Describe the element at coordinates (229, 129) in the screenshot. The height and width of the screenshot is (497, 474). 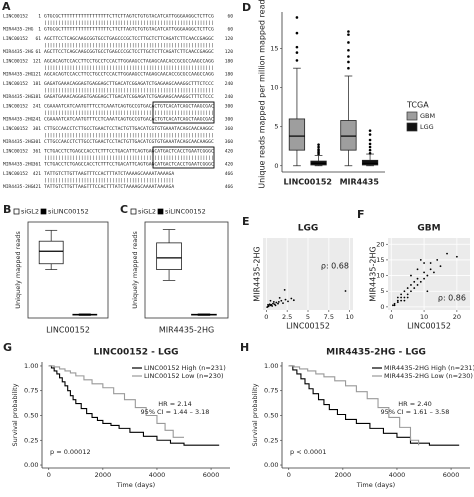
I see `sequence-end: 360` at that location.